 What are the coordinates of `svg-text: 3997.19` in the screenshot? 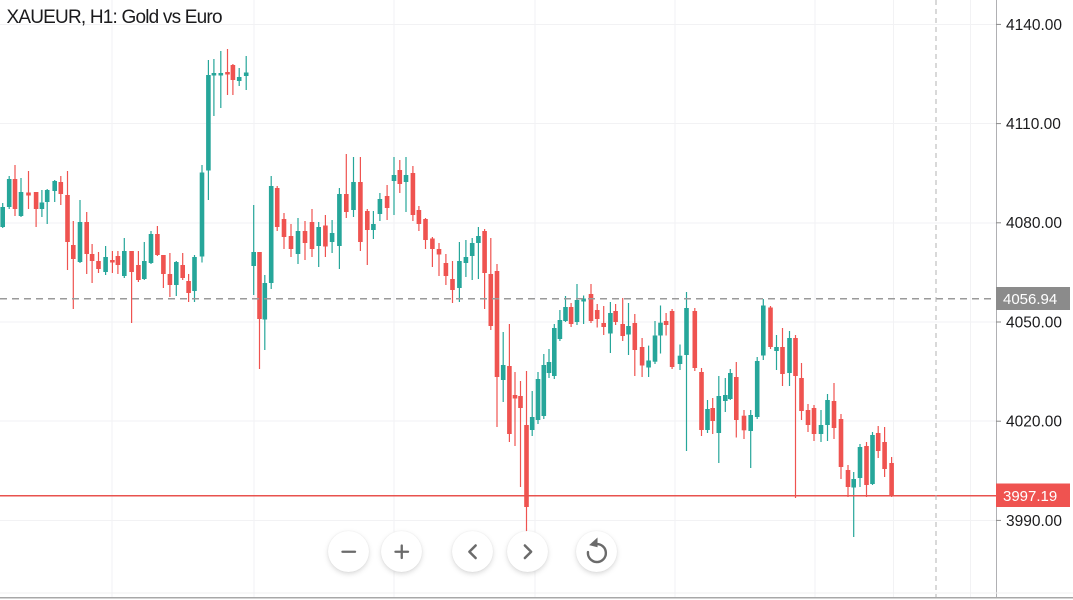 It's located at (1030, 496).